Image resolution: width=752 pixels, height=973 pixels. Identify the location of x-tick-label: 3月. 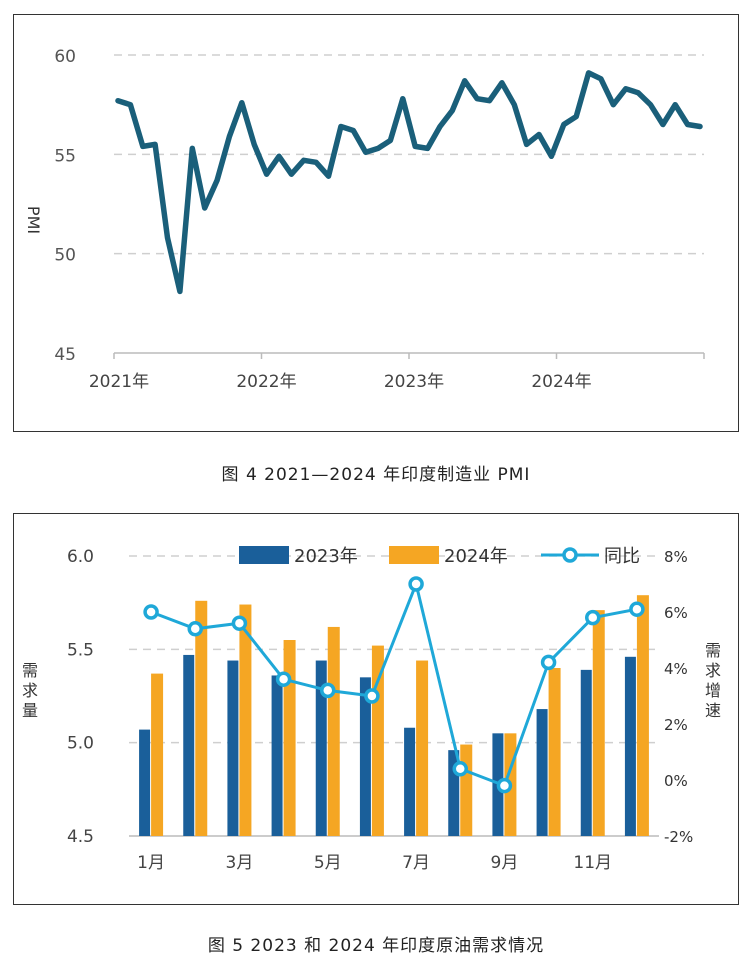
(240, 863).